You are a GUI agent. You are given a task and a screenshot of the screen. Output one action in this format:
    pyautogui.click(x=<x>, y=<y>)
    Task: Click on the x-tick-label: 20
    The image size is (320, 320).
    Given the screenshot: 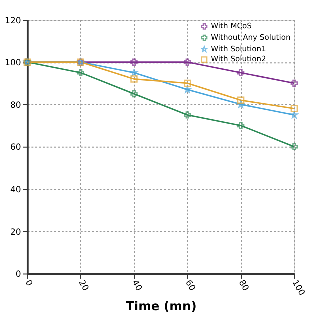 What is the action you would take?
    pyautogui.click(x=83, y=286)
    